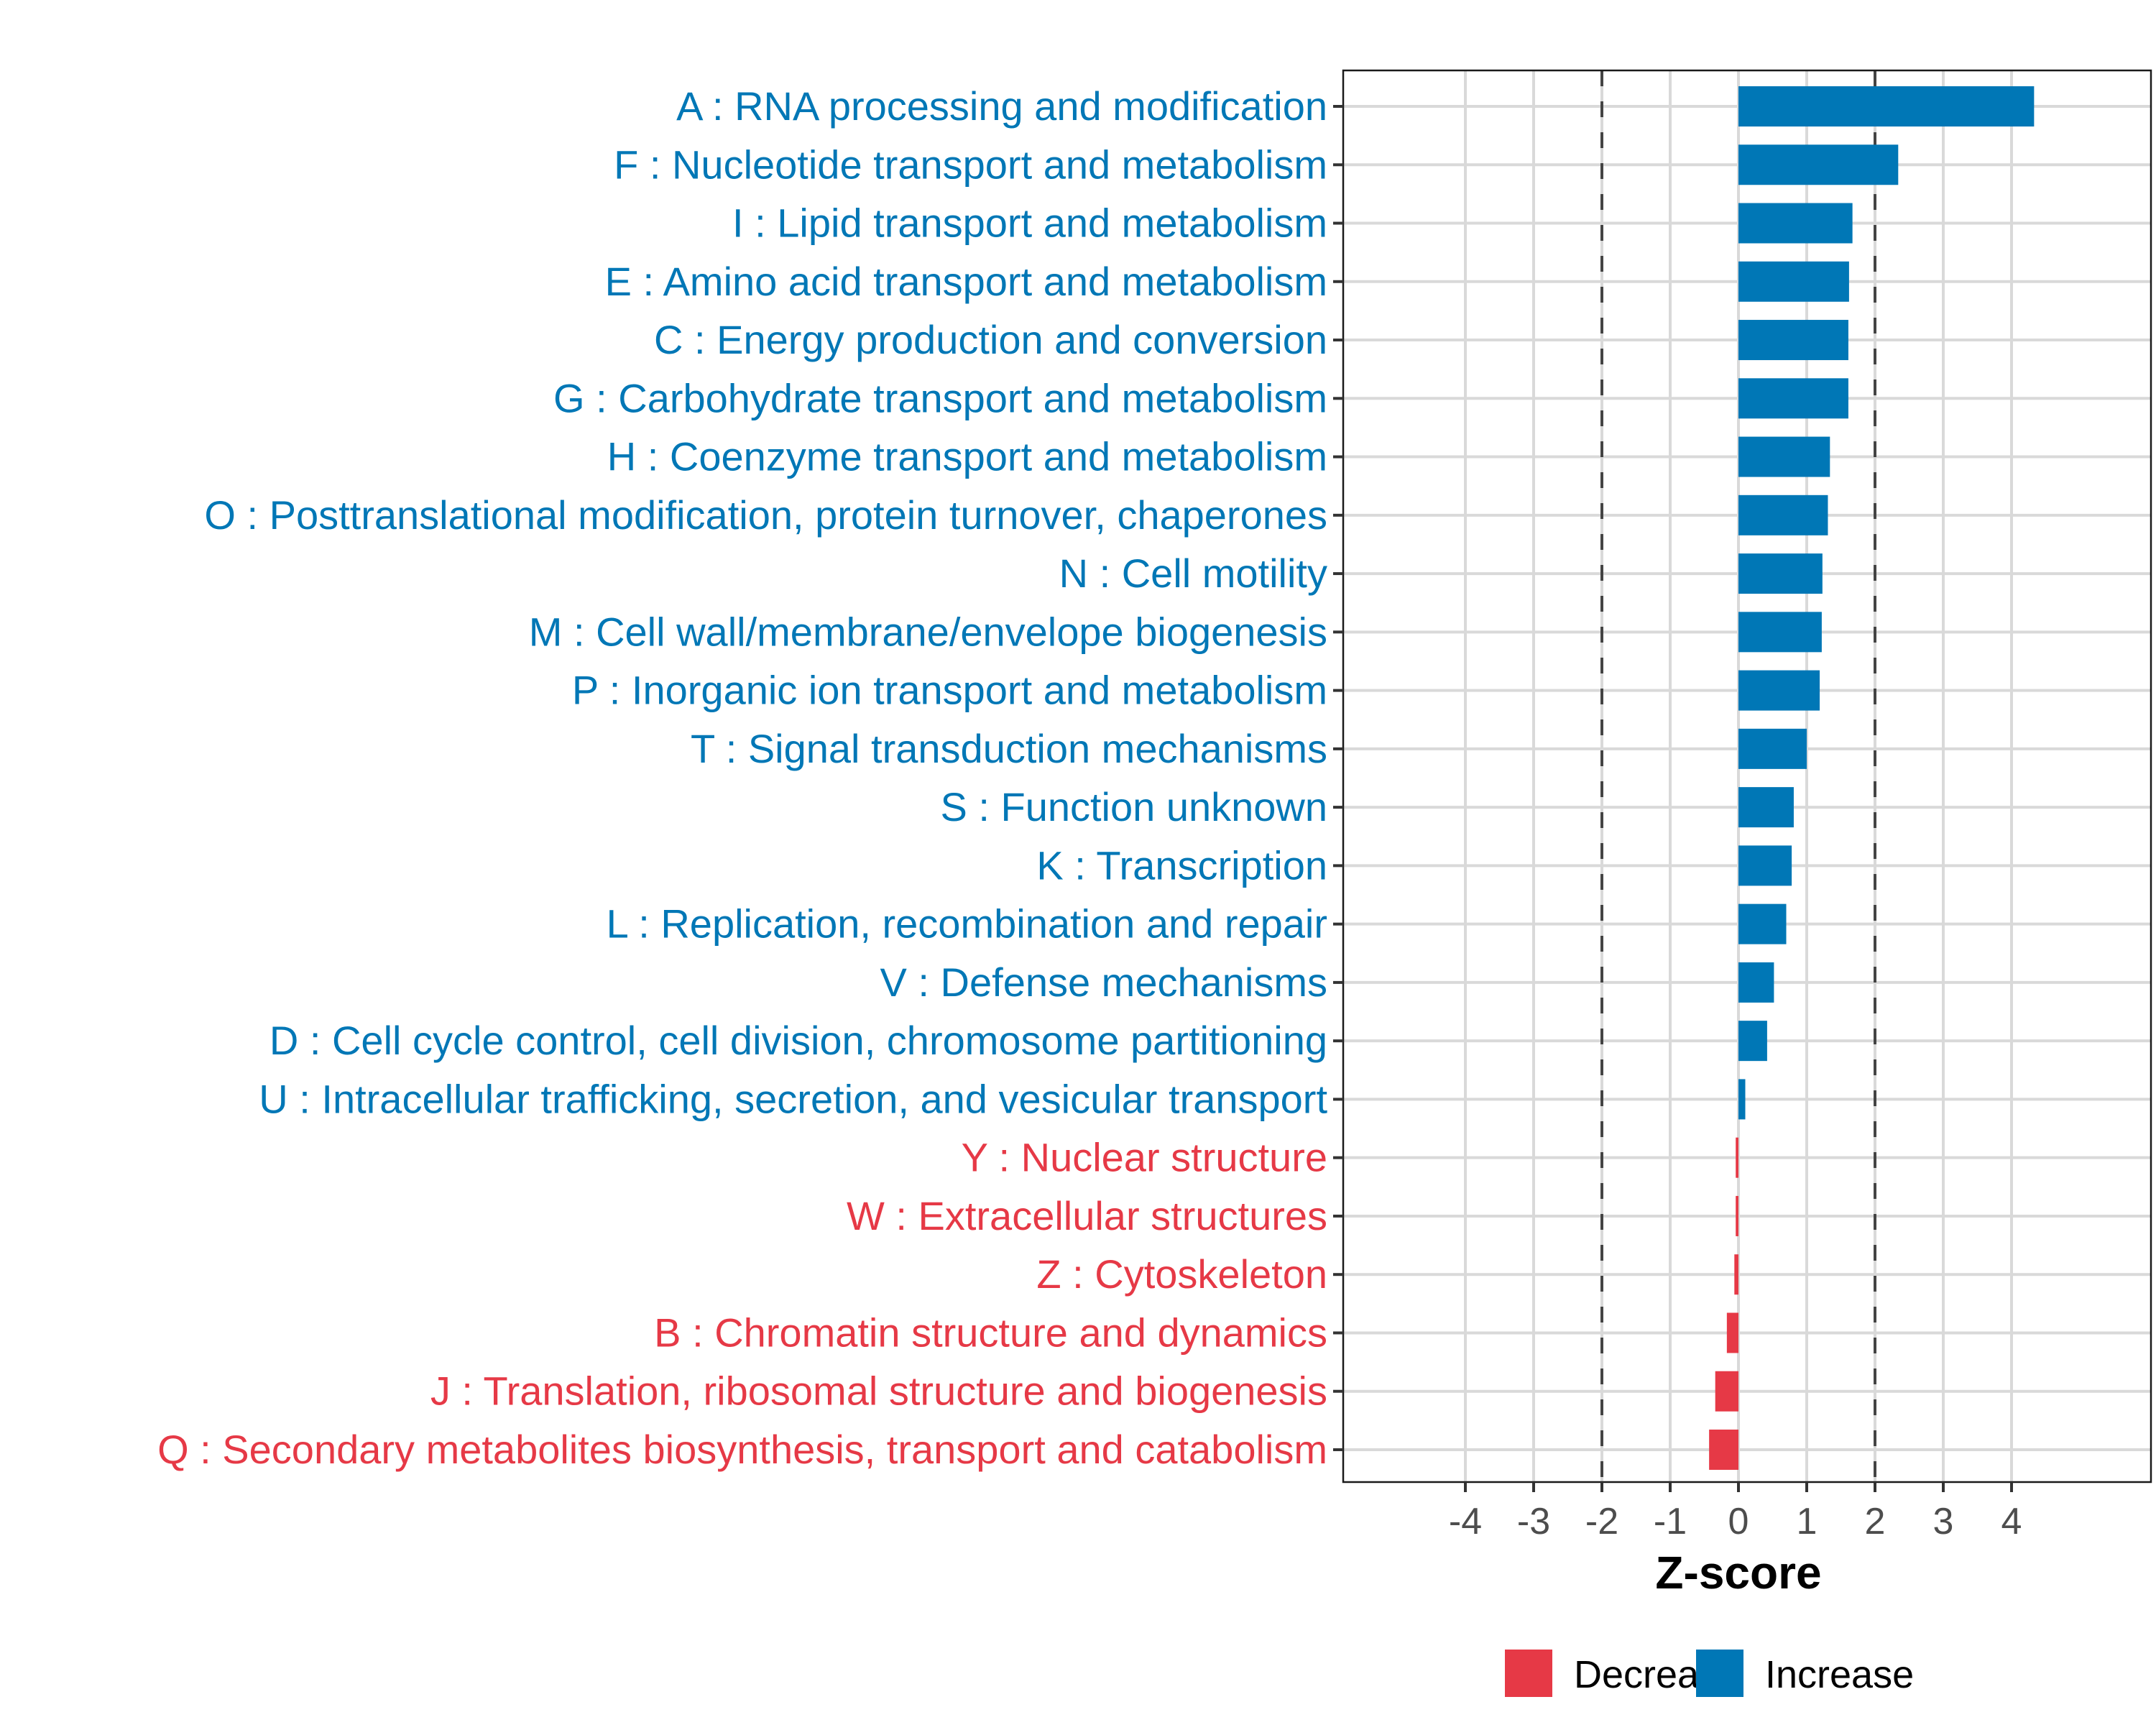  What do you see at coordinates (1528, 1673) in the screenshot?
I see `legend-swatch-decrease` at bounding box center [1528, 1673].